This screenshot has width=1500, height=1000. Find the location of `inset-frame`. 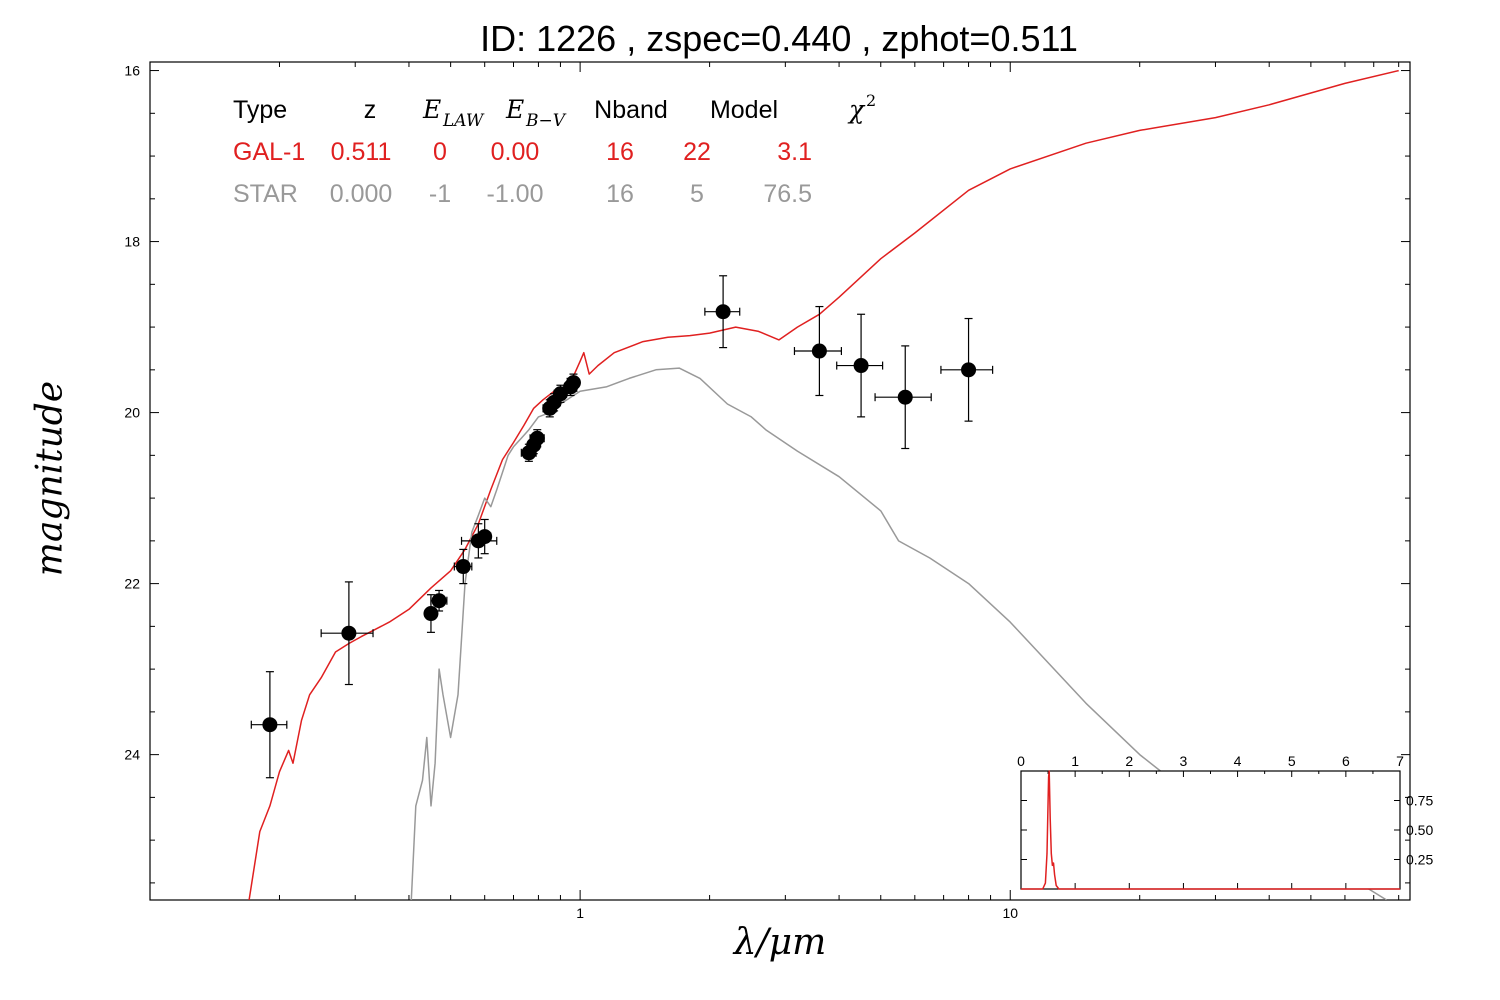

inset-frame is located at coordinates (1210, 830).